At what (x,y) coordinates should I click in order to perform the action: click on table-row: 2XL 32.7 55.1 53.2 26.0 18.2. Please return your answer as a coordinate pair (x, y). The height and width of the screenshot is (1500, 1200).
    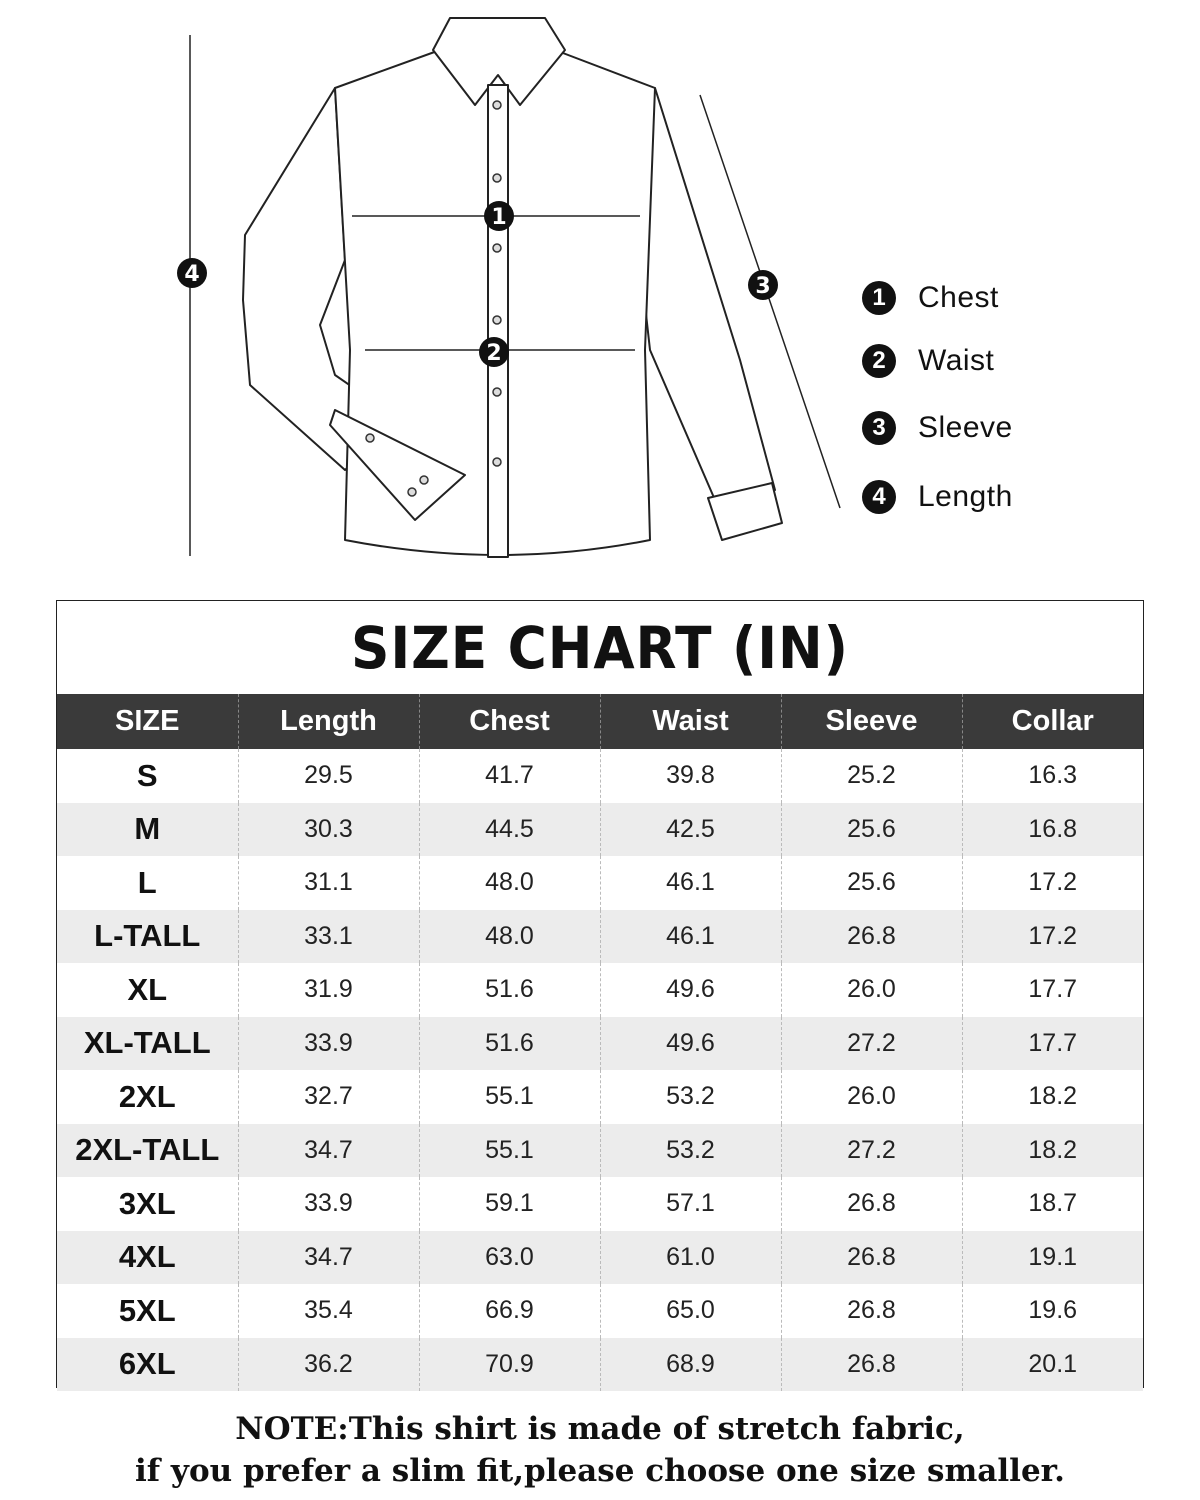
    Looking at the image, I should click on (600, 1097).